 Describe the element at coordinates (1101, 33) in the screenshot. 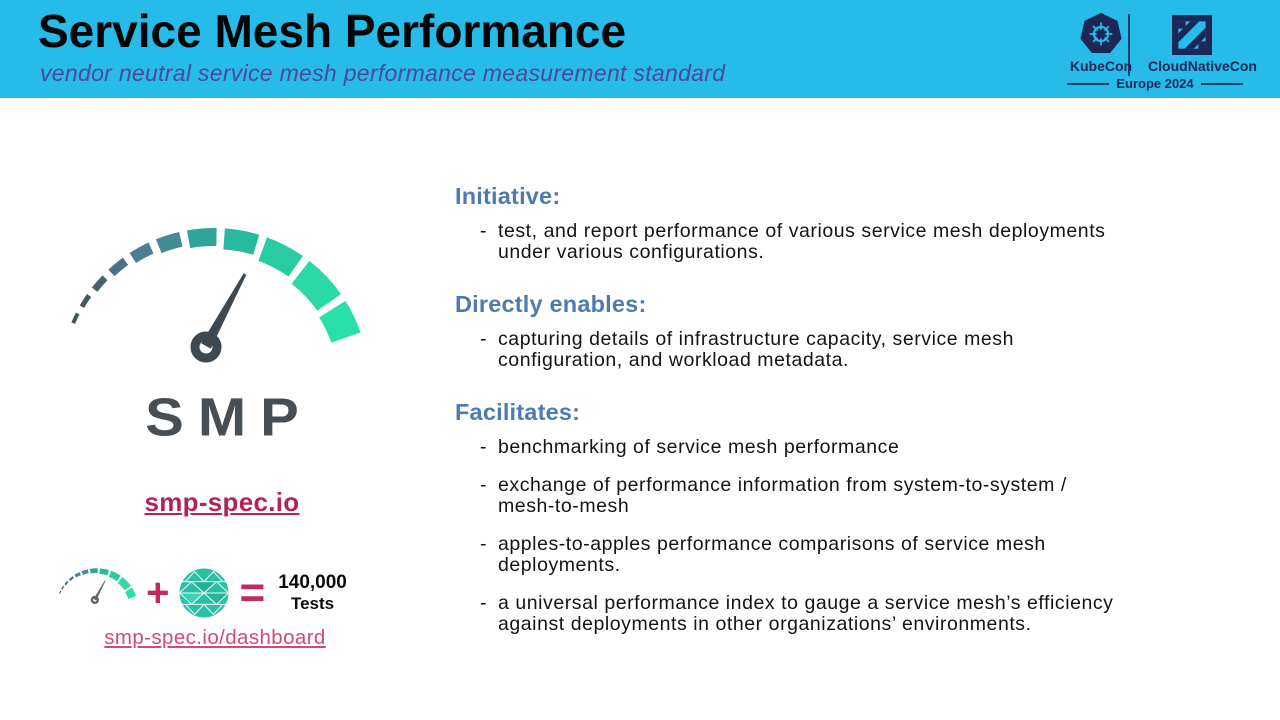

I see `kubecon-logo-icon` at that location.